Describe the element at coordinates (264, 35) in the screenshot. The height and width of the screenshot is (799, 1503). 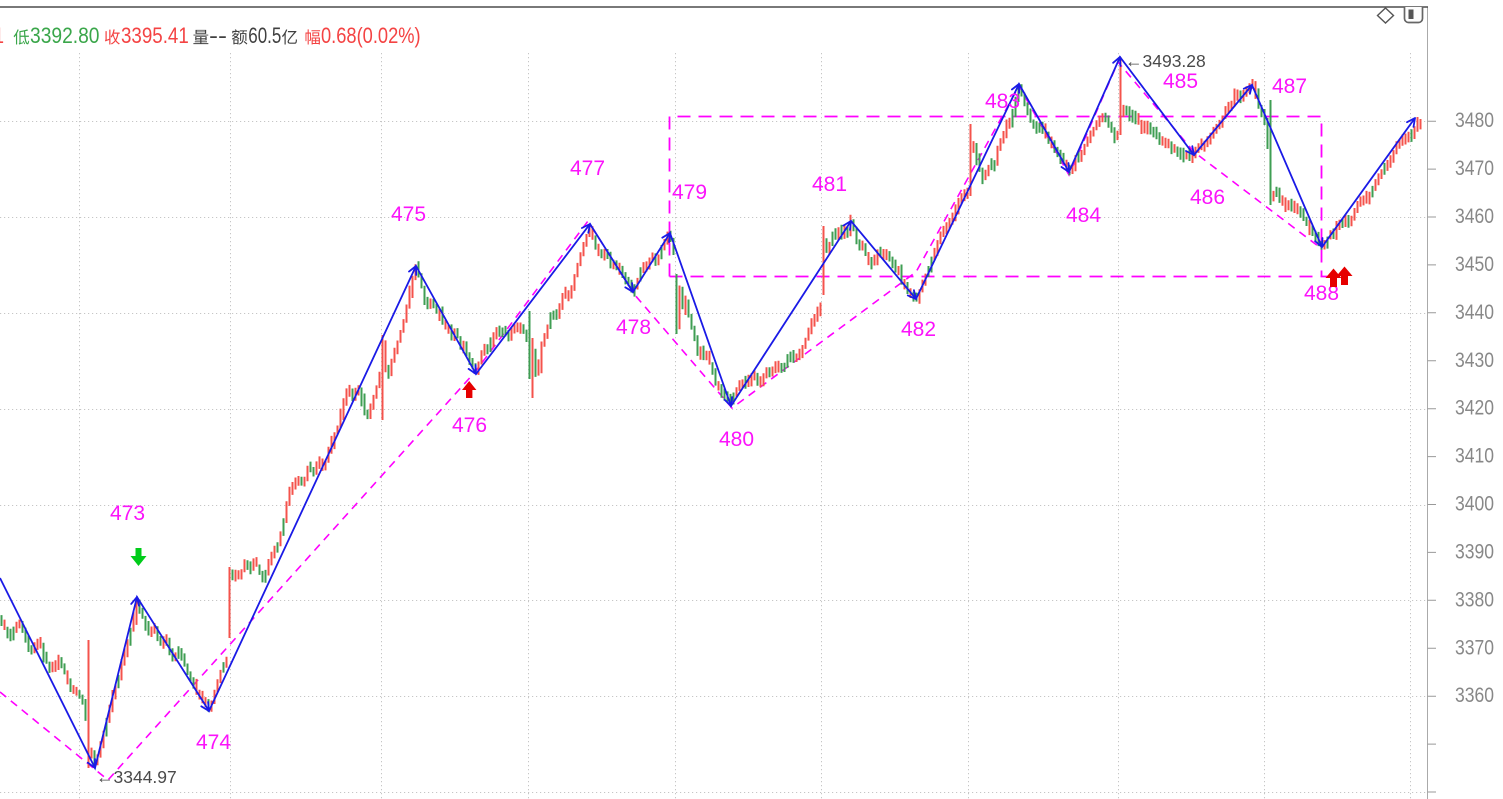
I see `svg-text: 60.5` at that location.